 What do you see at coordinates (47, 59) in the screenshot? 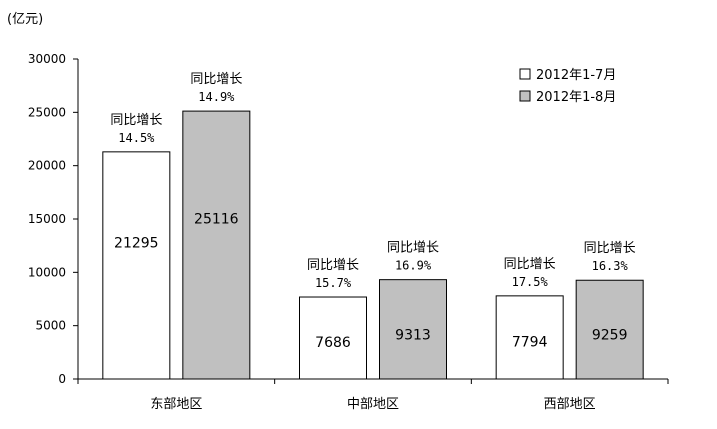
I see `y-tick-label: 30000` at bounding box center [47, 59].